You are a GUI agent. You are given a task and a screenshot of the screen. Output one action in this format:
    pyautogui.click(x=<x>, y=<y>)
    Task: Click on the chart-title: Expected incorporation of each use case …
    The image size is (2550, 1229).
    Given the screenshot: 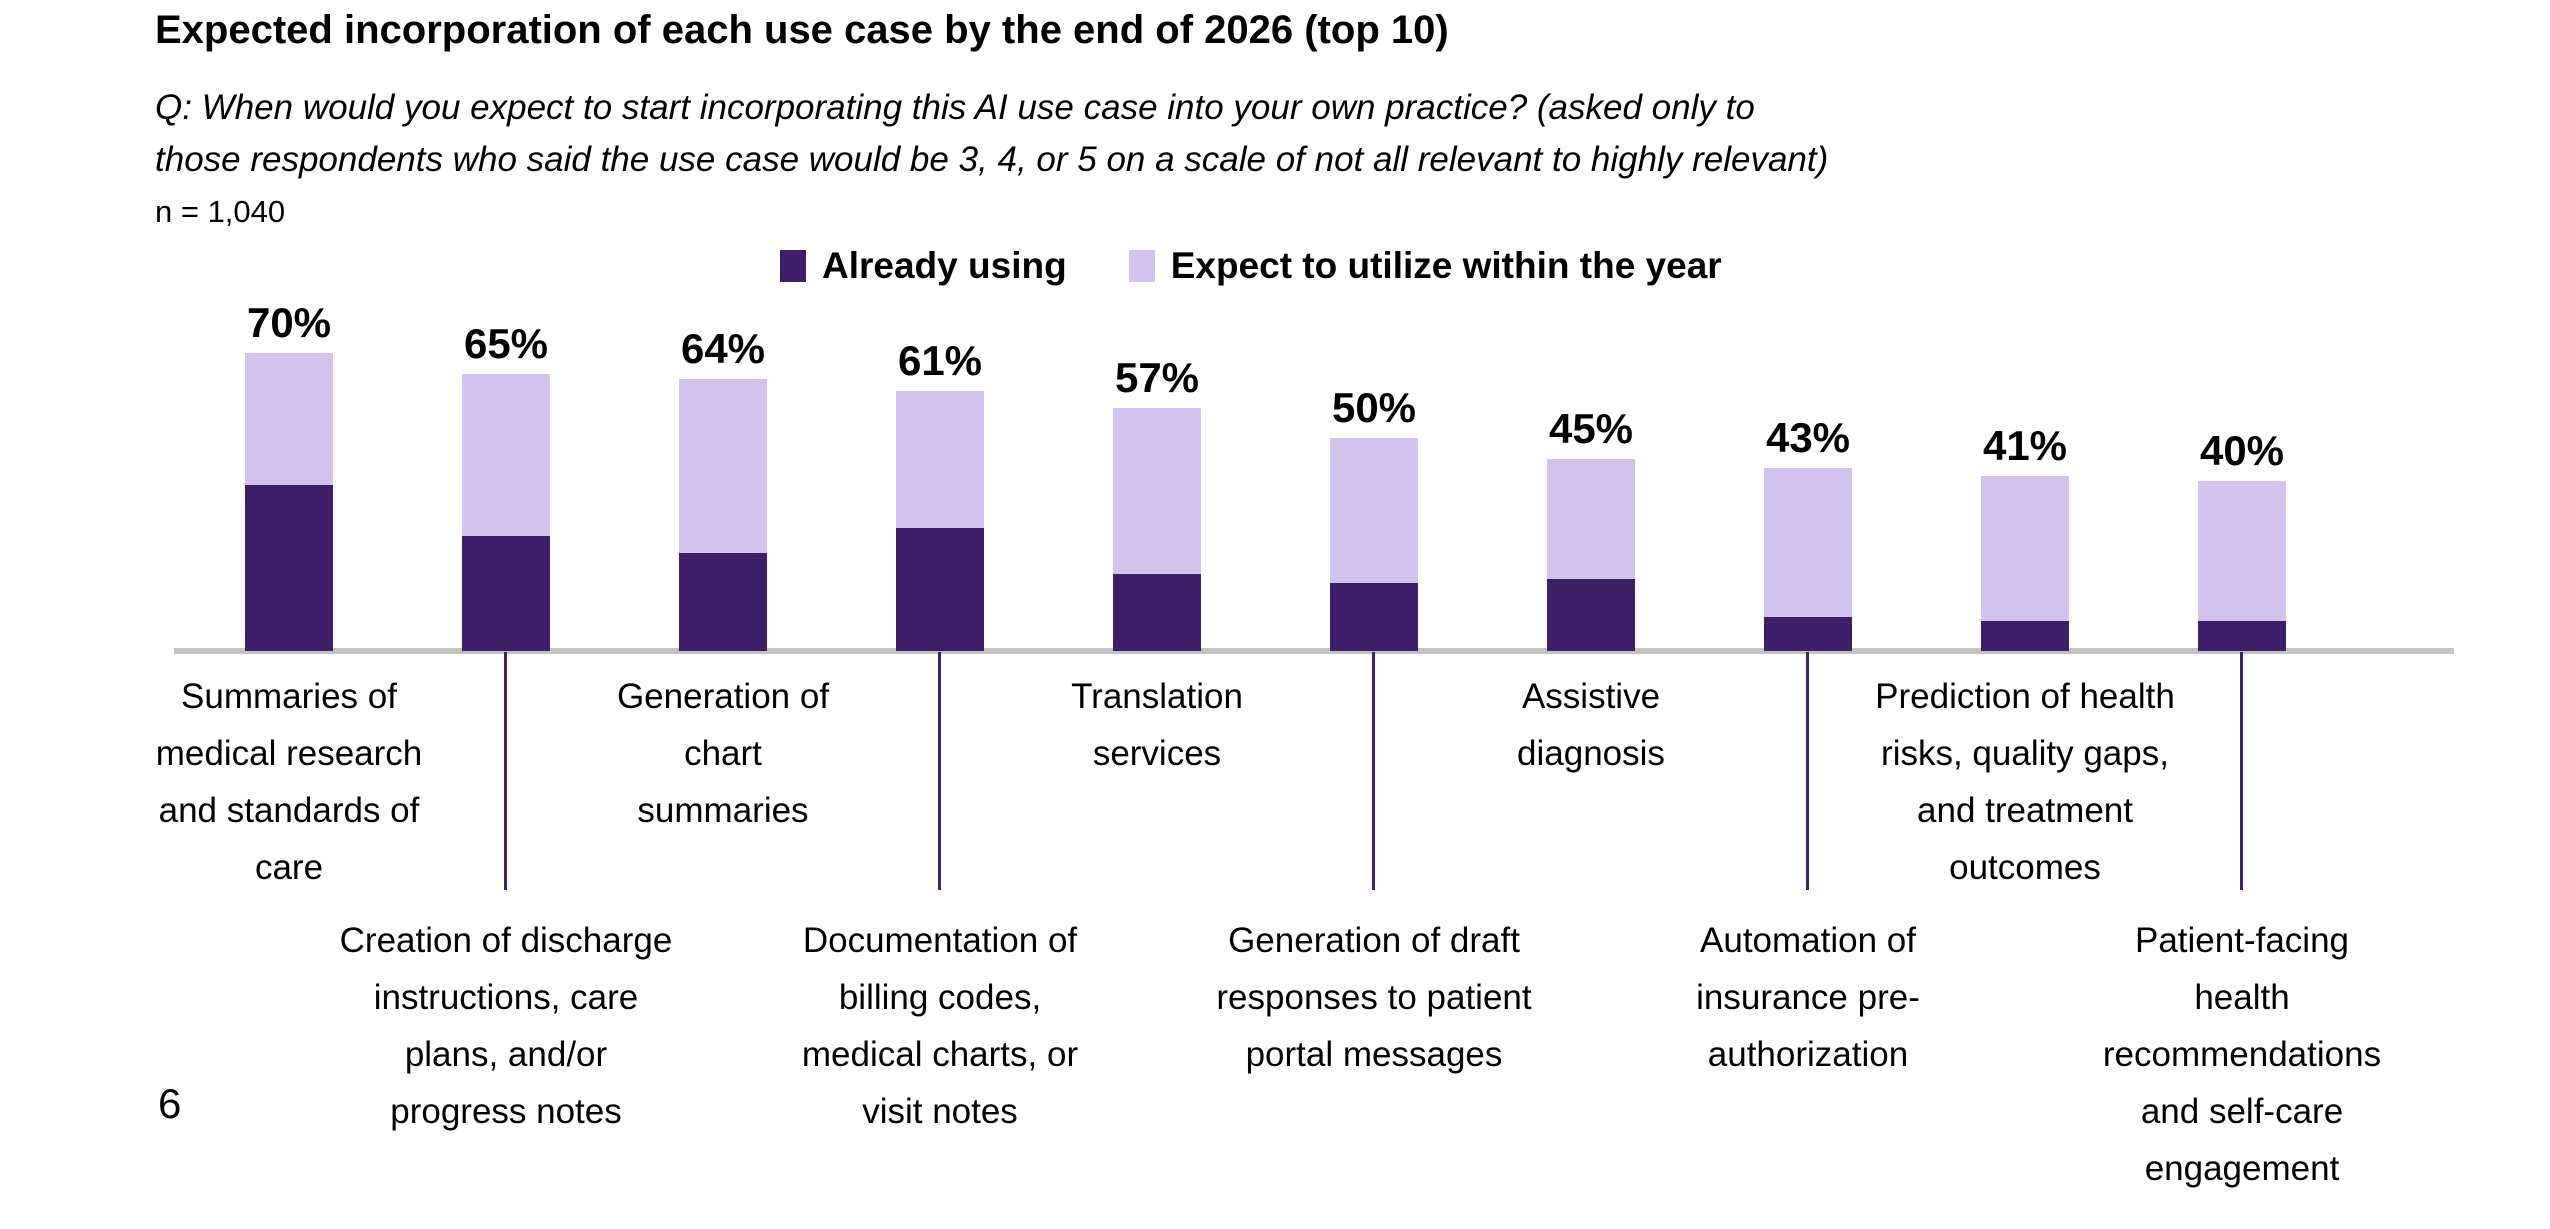 What is the action you would take?
    pyautogui.click(x=802, y=30)
    